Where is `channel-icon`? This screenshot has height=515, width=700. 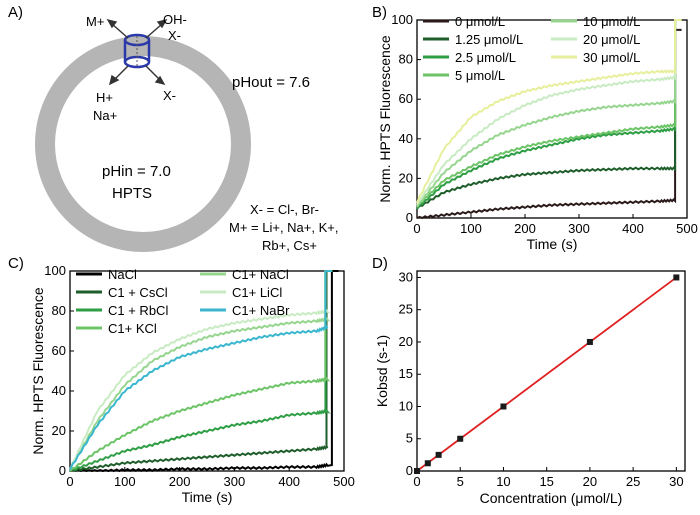
channel-icon is located at coordinates (137, 51).